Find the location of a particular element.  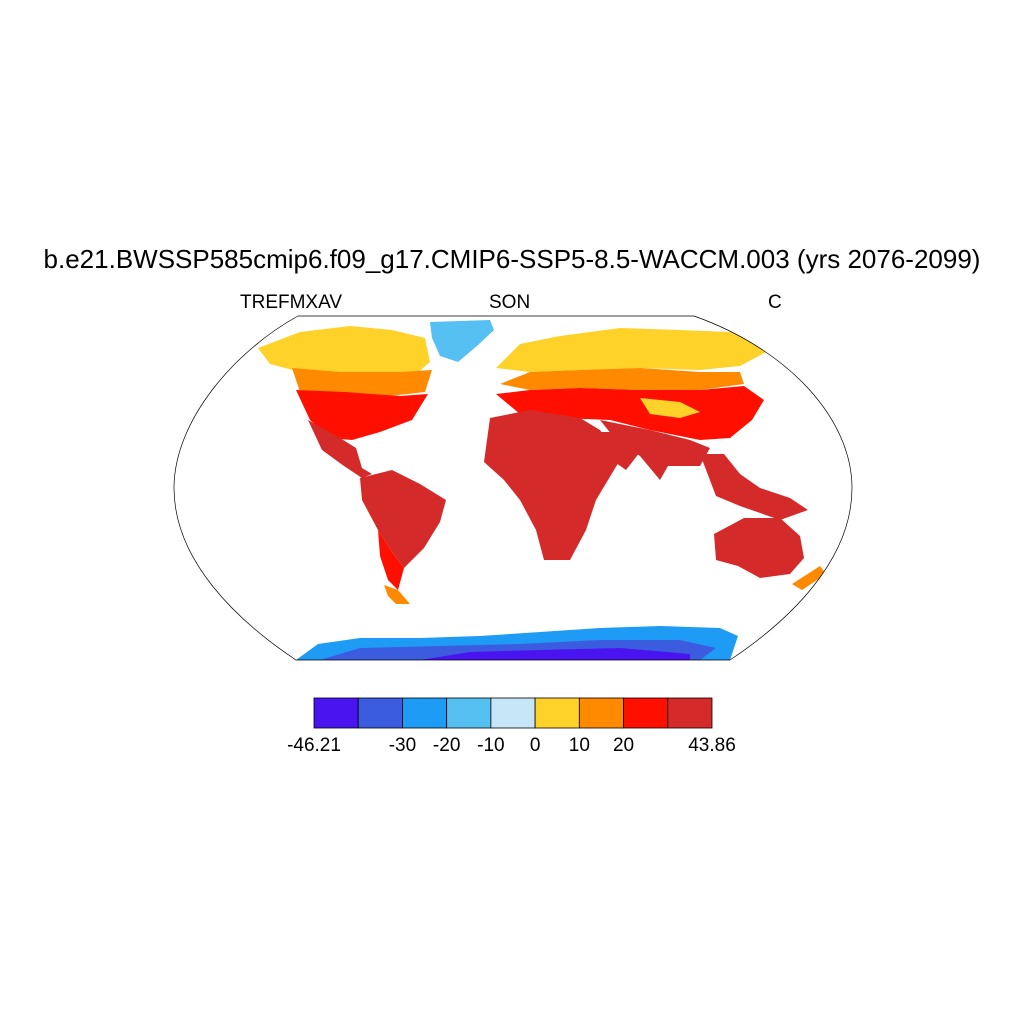

variable-label: TREFMXAV is located at coordinates (291, 302).